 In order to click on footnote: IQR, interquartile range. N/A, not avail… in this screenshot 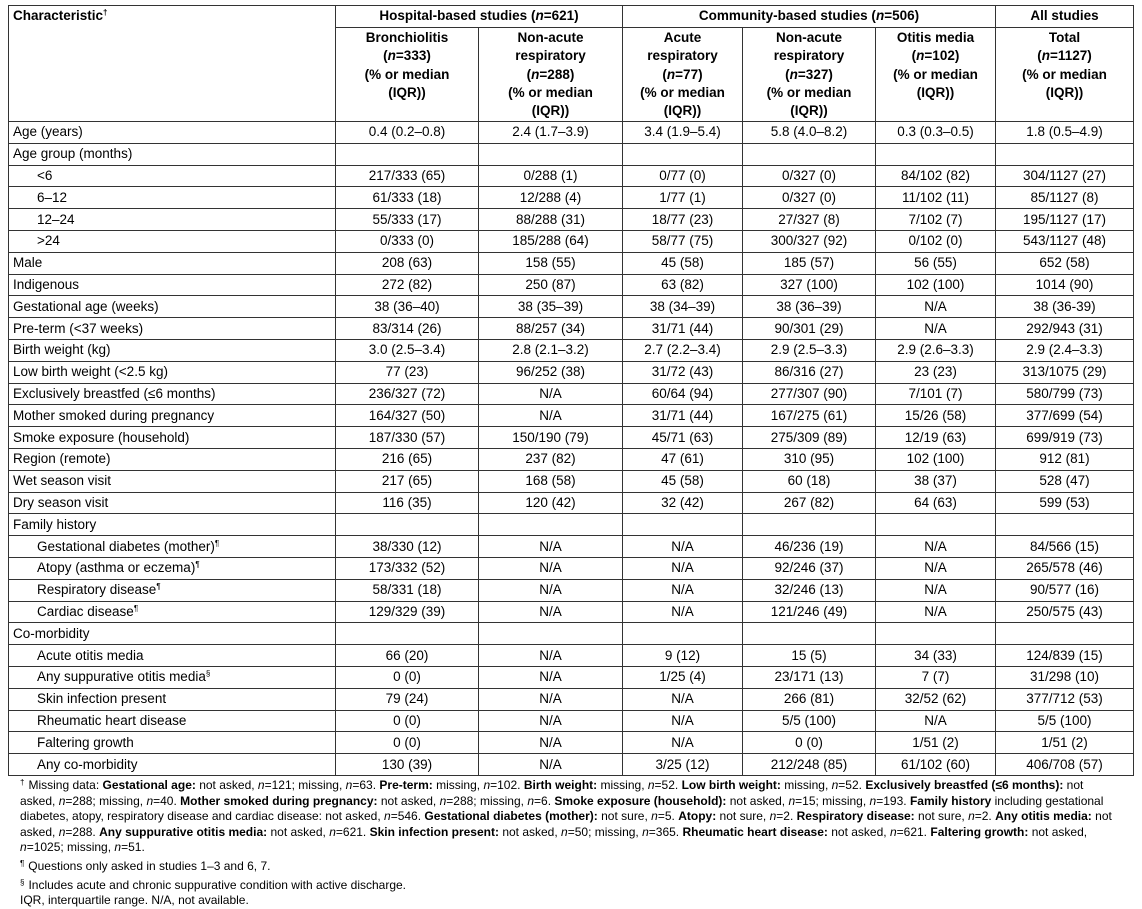, I will do `click(570, 901)`.